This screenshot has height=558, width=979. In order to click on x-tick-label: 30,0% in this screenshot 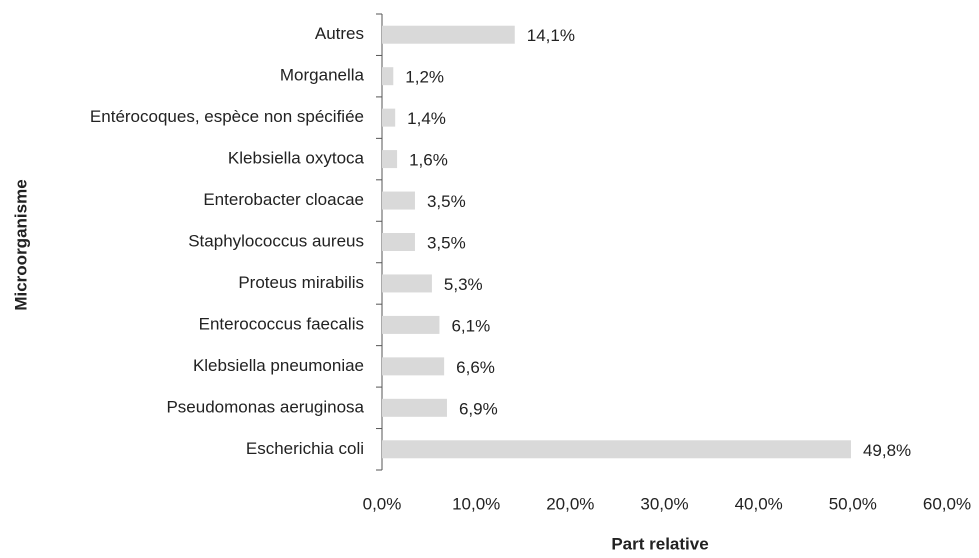, I will do `click(664, 503)`.